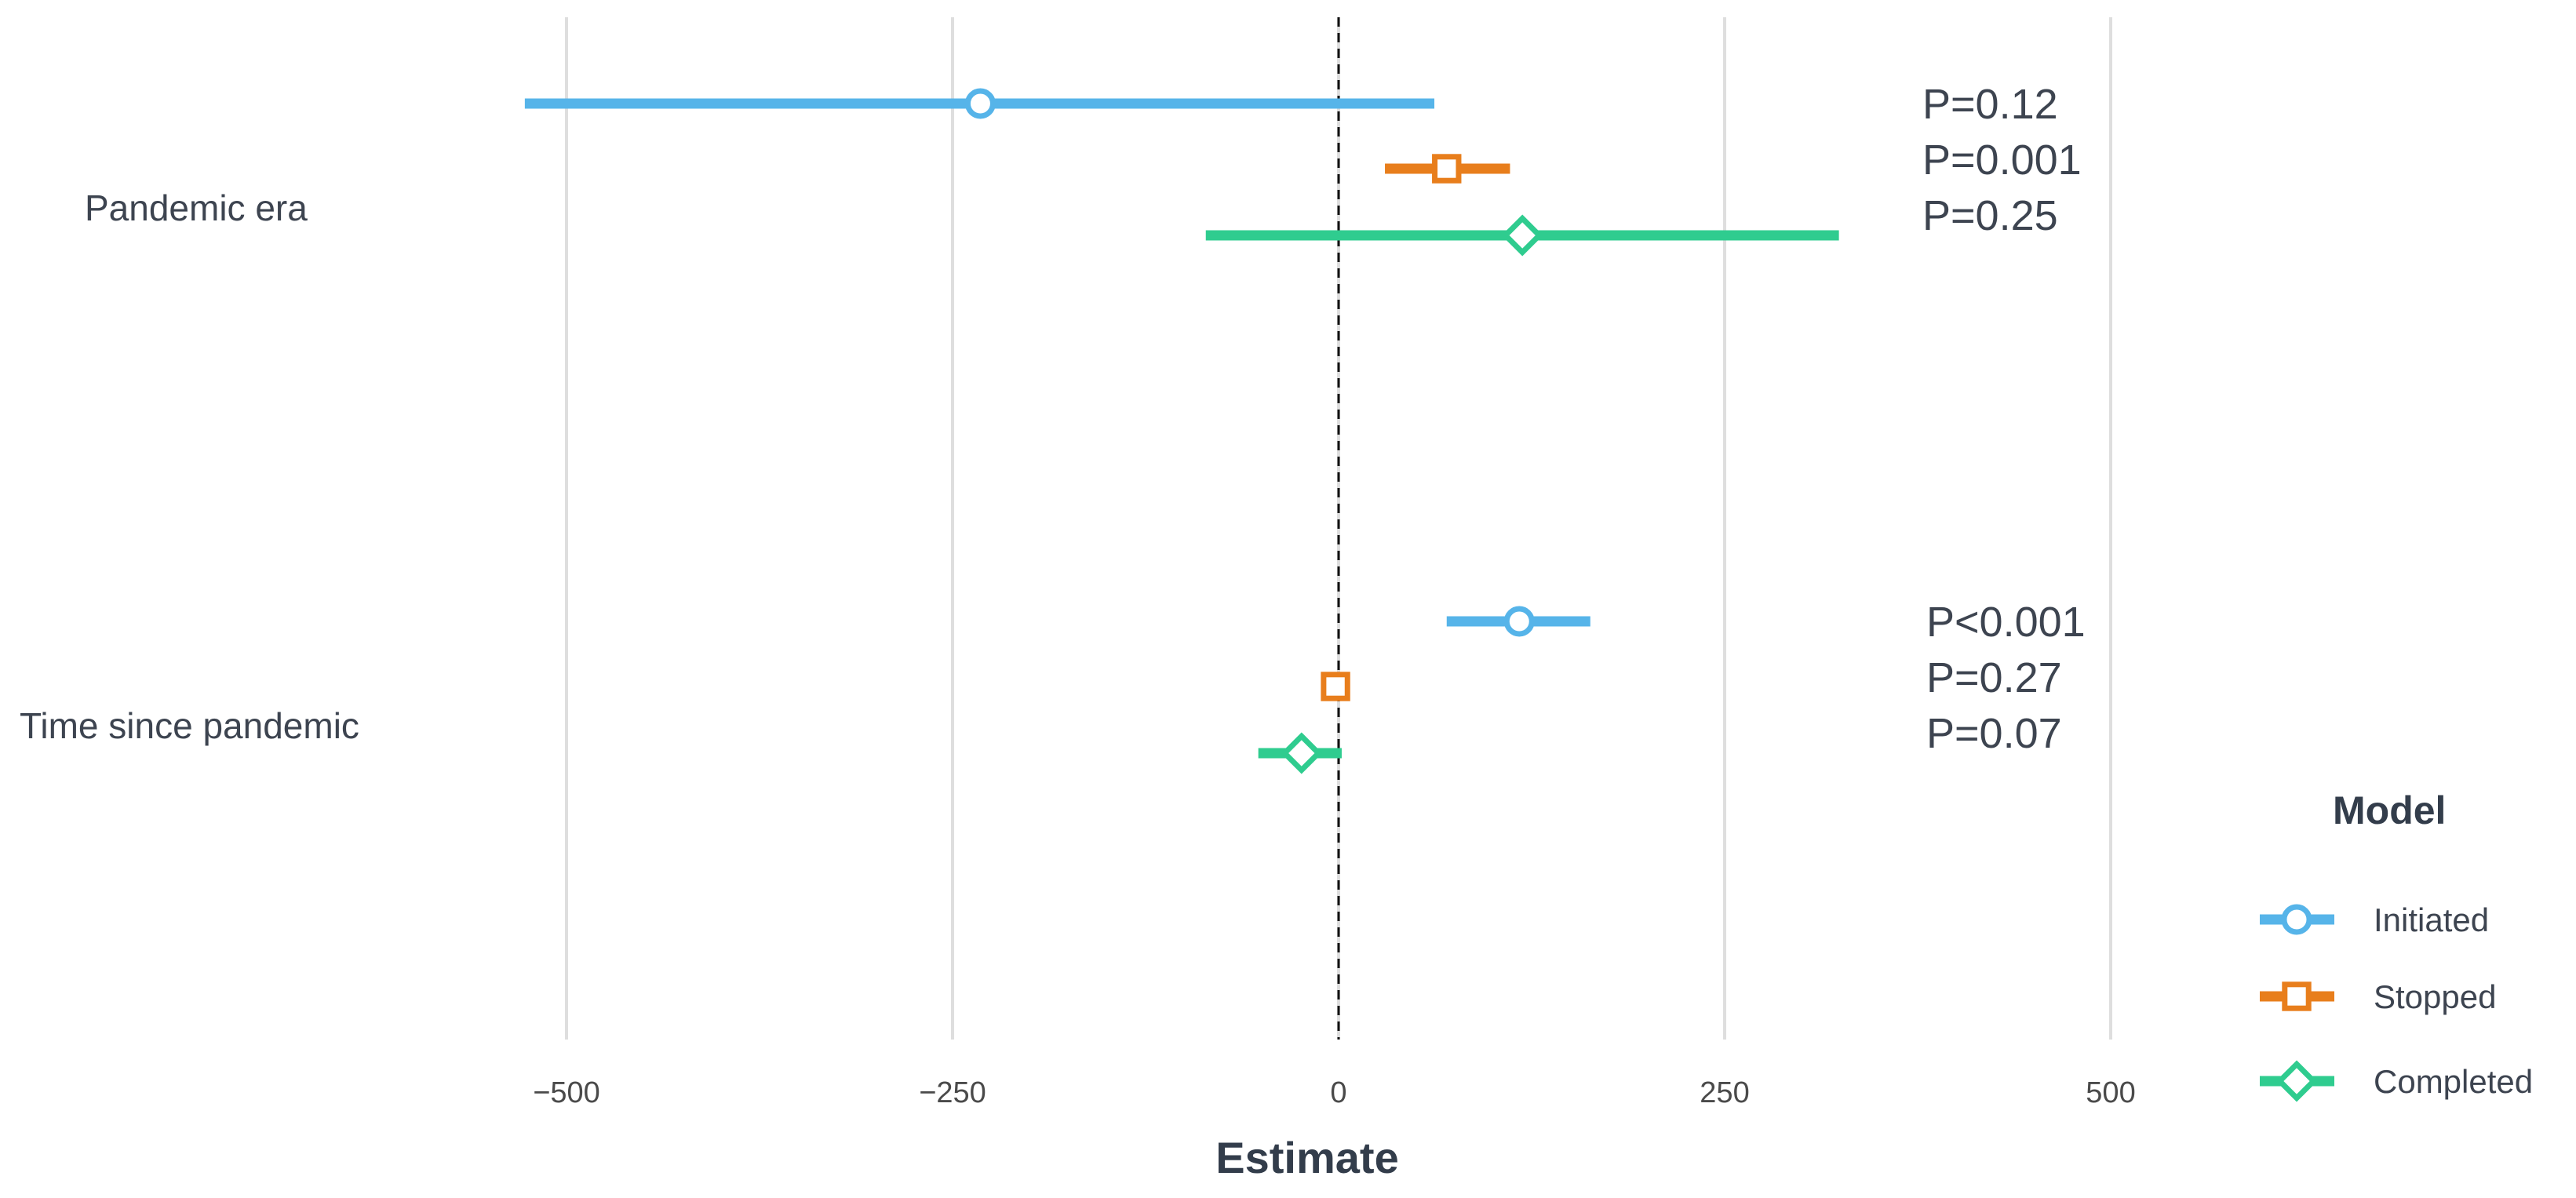 This screenshot has width=2576, height=1198. Describe the element at coordinates (1724, 1092) in the screenshot. I see `x-tick-label: 250` at that location.